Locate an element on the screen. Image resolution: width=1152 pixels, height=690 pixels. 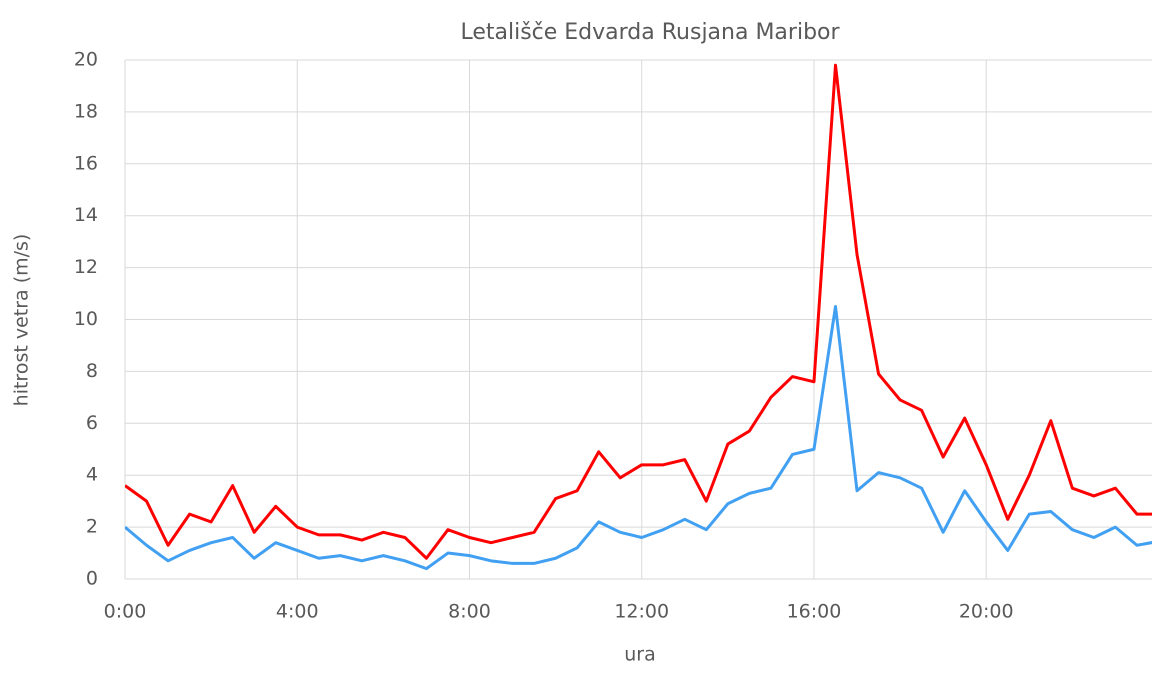
x-tick-label: 0:00 is located at coordinates (125, 612).